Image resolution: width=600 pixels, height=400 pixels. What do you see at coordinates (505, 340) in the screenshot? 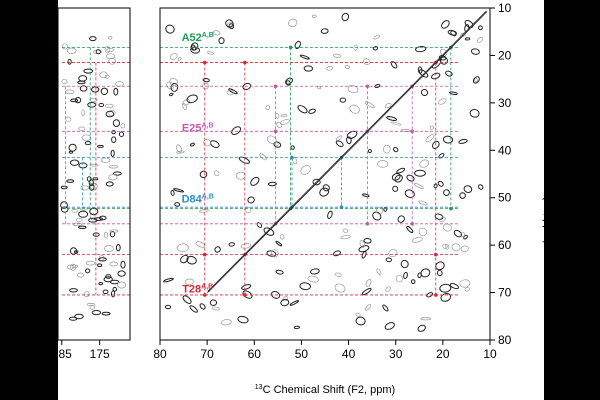
I see `y-tick-label: 80` at bounding box center [505, 340].